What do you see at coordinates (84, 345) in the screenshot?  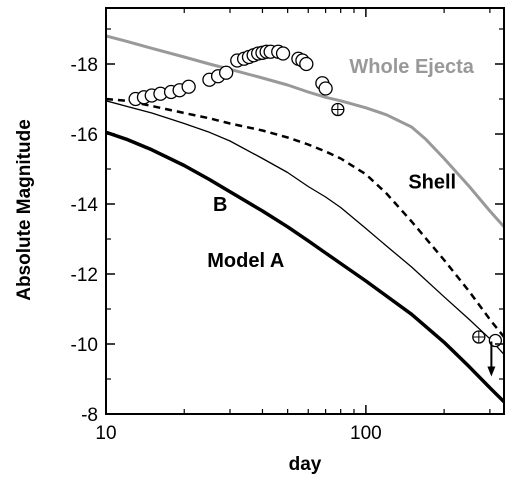 I see `y-tick-label: -10` at bounding box center [84, 345].